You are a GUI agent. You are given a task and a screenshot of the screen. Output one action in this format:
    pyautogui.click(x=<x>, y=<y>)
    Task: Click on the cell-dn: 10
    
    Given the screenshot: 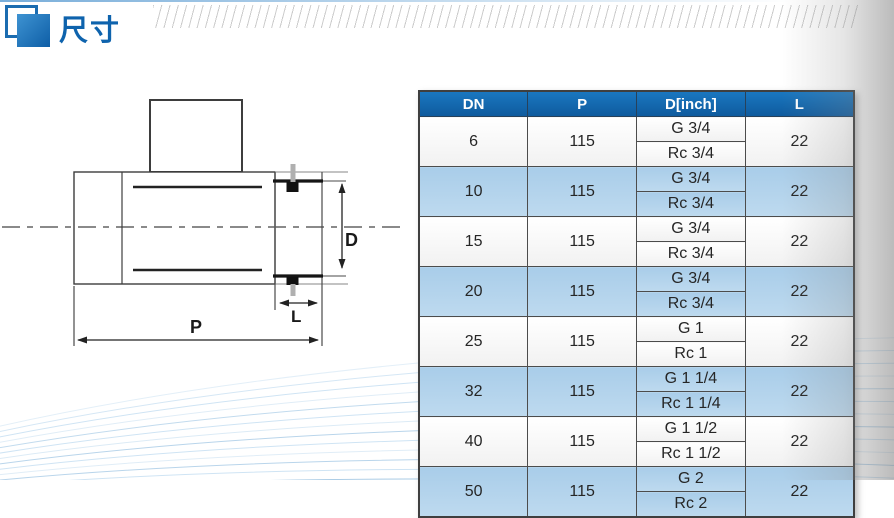 What is the action you would take?
    pyautogui.click(x=473, y=191)
    